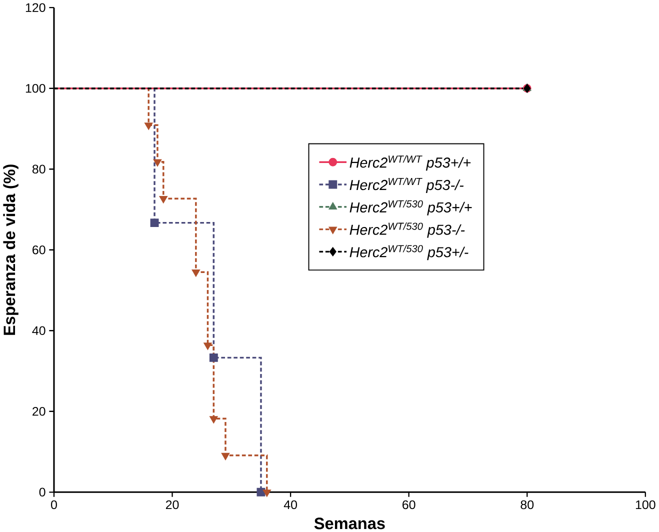 The image size is (659, 532). Describe the element at coordinates (10, 249) in the screenshot. I see `y-axis-title: Esperanza de vida (%)` at that location.